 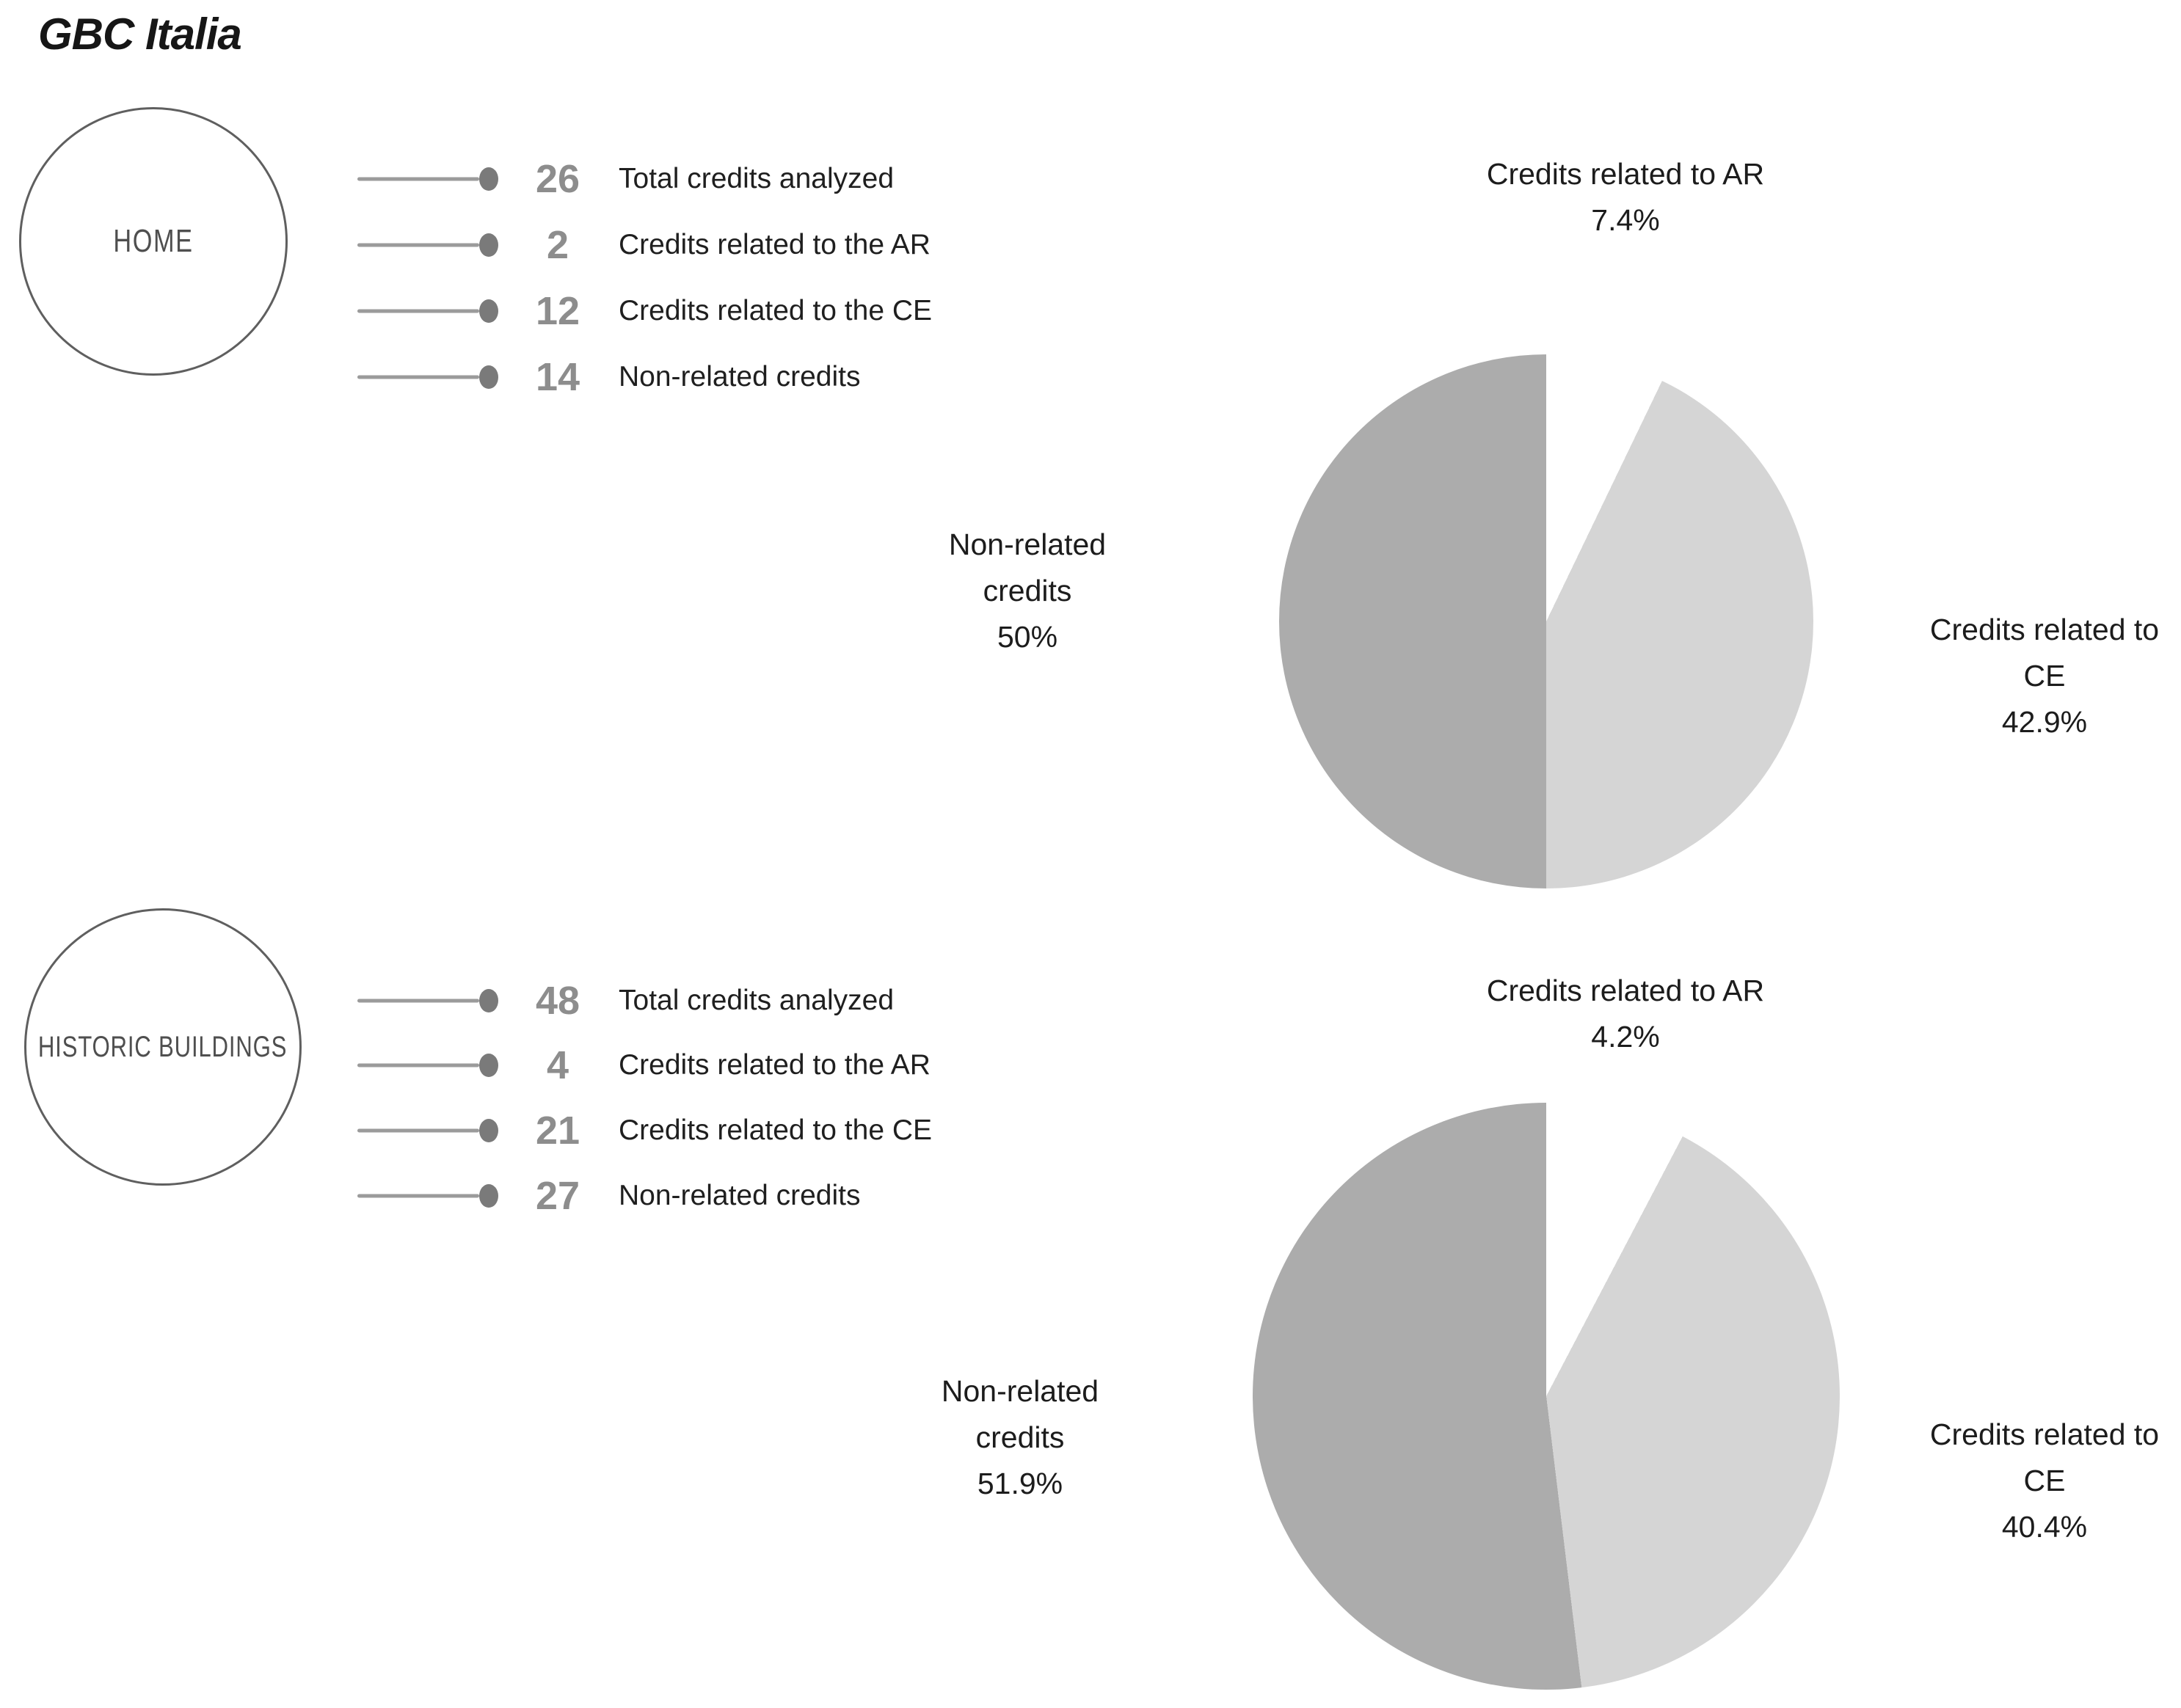 I want to click on historic-buildings-circle-badge: HISTORIC BUILDINGS, so click(x=163, y=1047).